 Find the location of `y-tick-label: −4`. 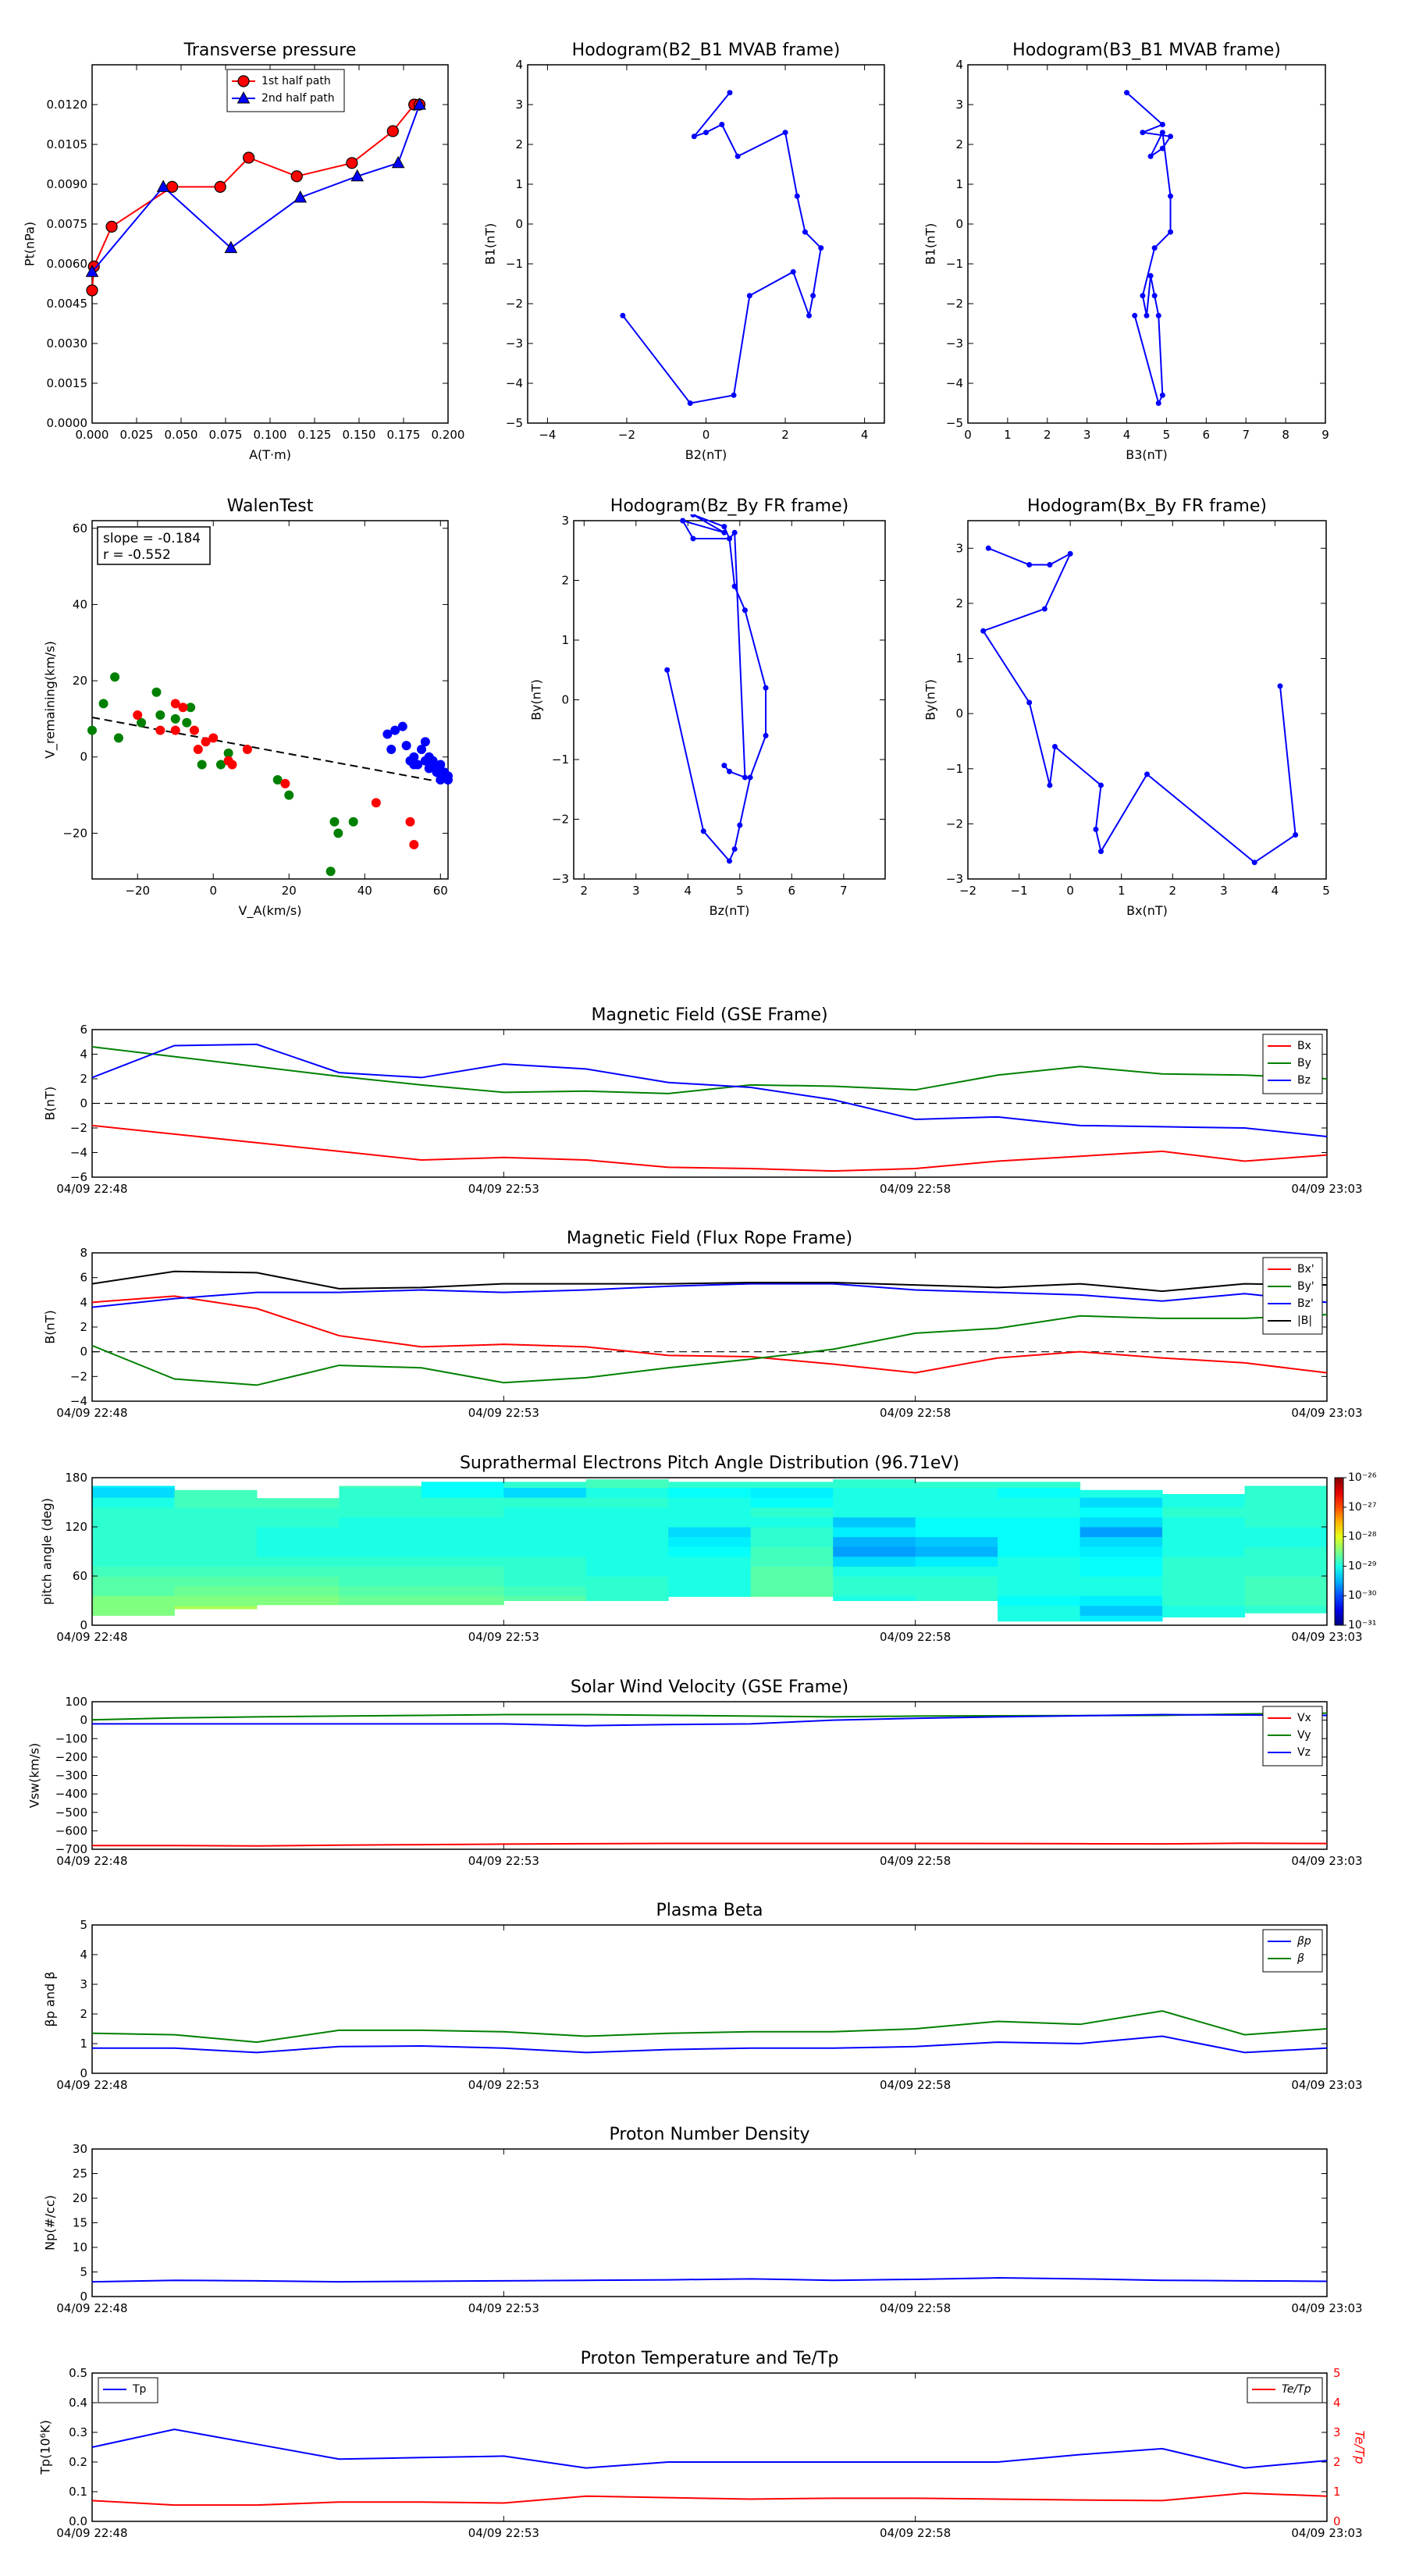

y-tick-label: −4 is located at coordinates (514, 383).